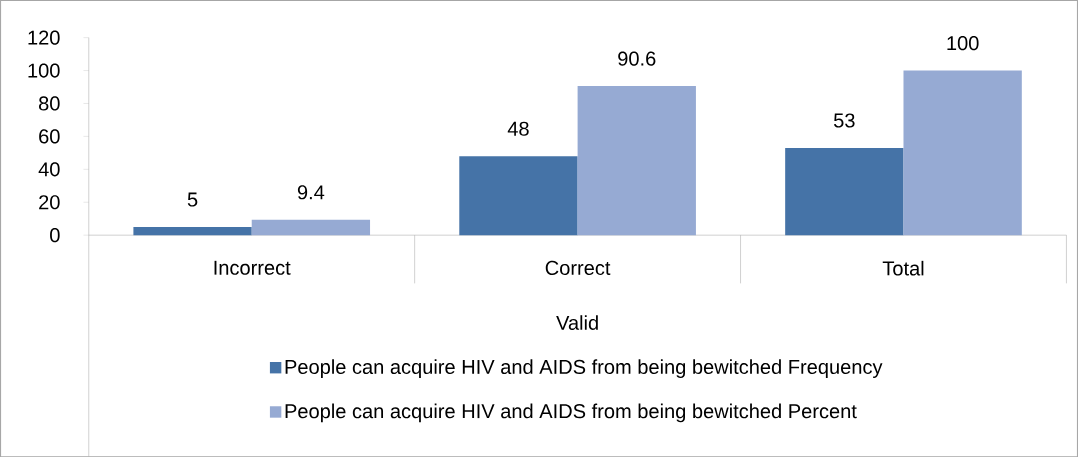 The image size is (1078, 457). What do you see at coordinates (44, 70) in the screenshot?
I see `y-tick-label: 100` at bounding box center [44, 70].